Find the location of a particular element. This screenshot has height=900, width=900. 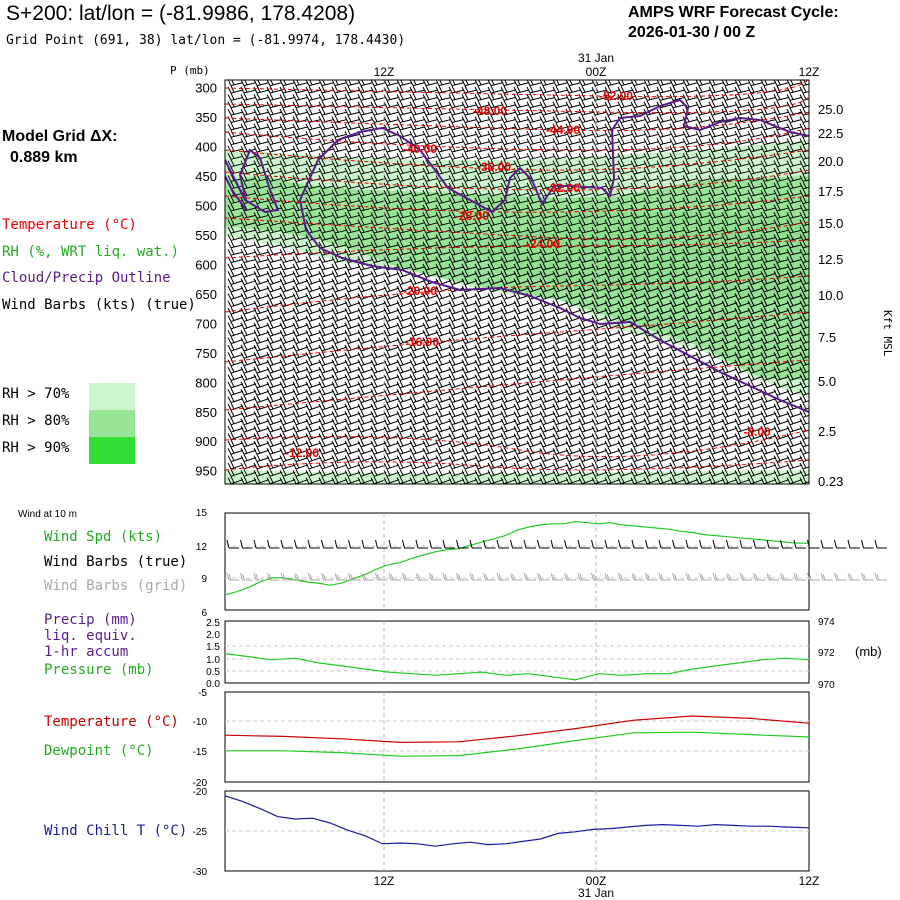

temperature-label: -44.00 is located at coordinates (563, 130).